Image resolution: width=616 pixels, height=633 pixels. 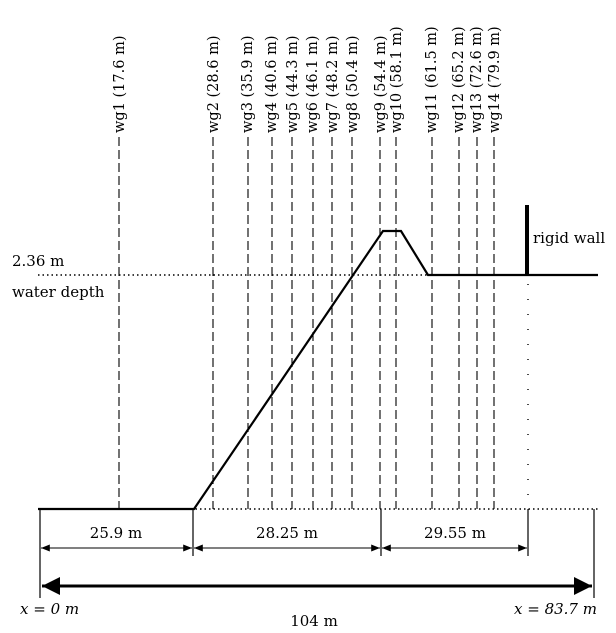 I want to click on gauge-label-wg9: wg9 (54.4 m), so click(x=381, y=85).